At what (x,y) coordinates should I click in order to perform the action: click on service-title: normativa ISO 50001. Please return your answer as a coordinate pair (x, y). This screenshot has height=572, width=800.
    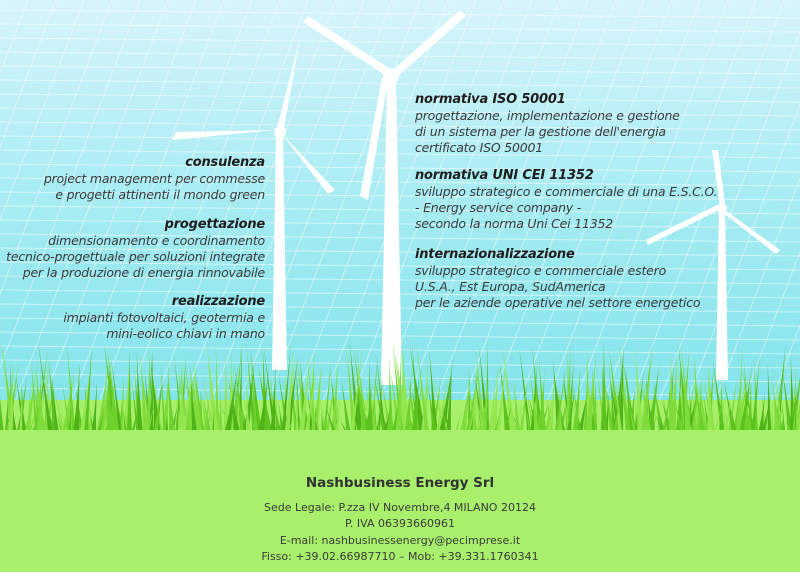
    Looking at the image, I should click on (490, 99).